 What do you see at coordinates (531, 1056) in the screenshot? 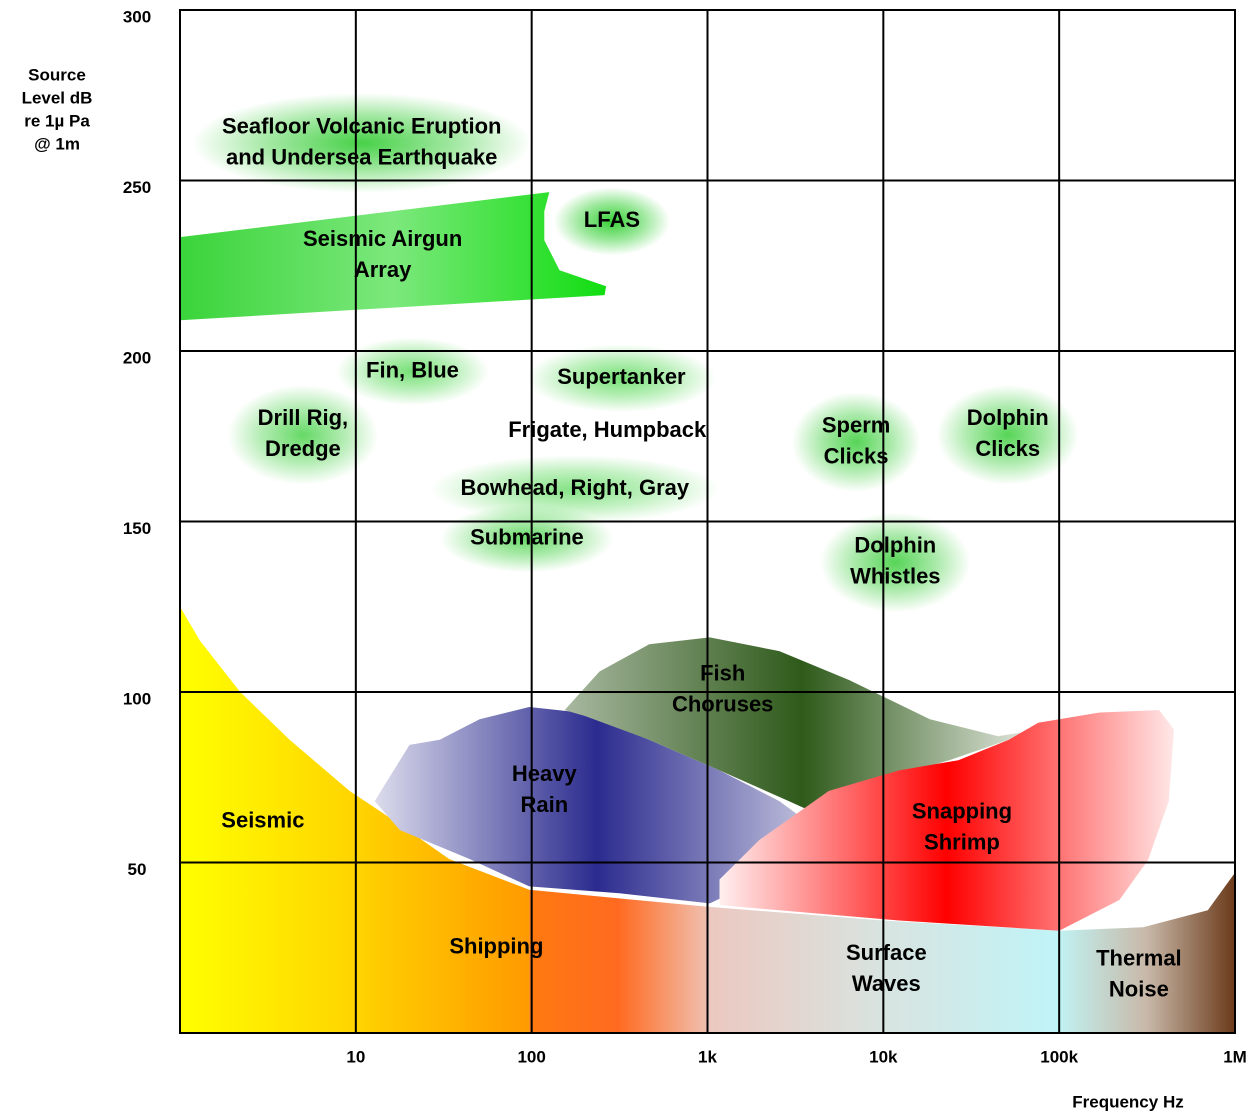
I see `x-tick-label: 100` at bounding box center [531, 1056].